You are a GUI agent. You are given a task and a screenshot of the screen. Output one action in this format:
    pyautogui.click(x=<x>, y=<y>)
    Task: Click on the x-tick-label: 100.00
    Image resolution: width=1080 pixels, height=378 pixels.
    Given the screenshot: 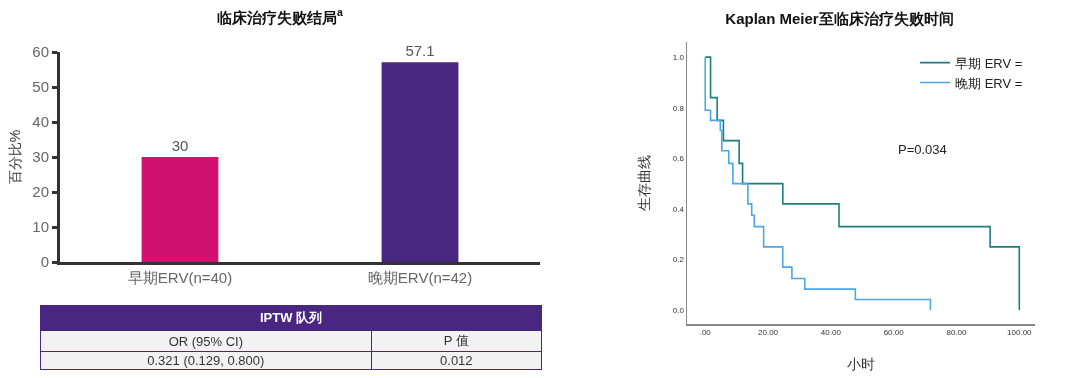 What is the action you would take?
    pyautogui.click(x=1020, y=333)
    